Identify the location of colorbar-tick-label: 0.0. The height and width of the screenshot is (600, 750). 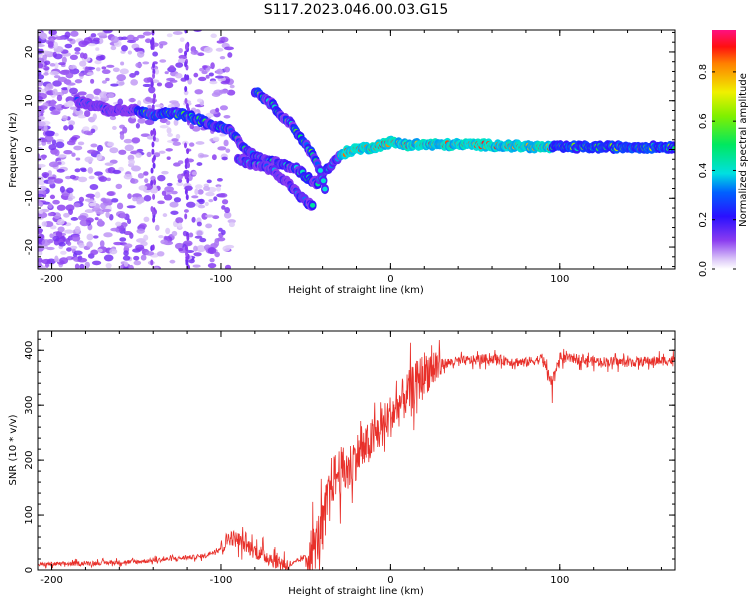
(703, 269).